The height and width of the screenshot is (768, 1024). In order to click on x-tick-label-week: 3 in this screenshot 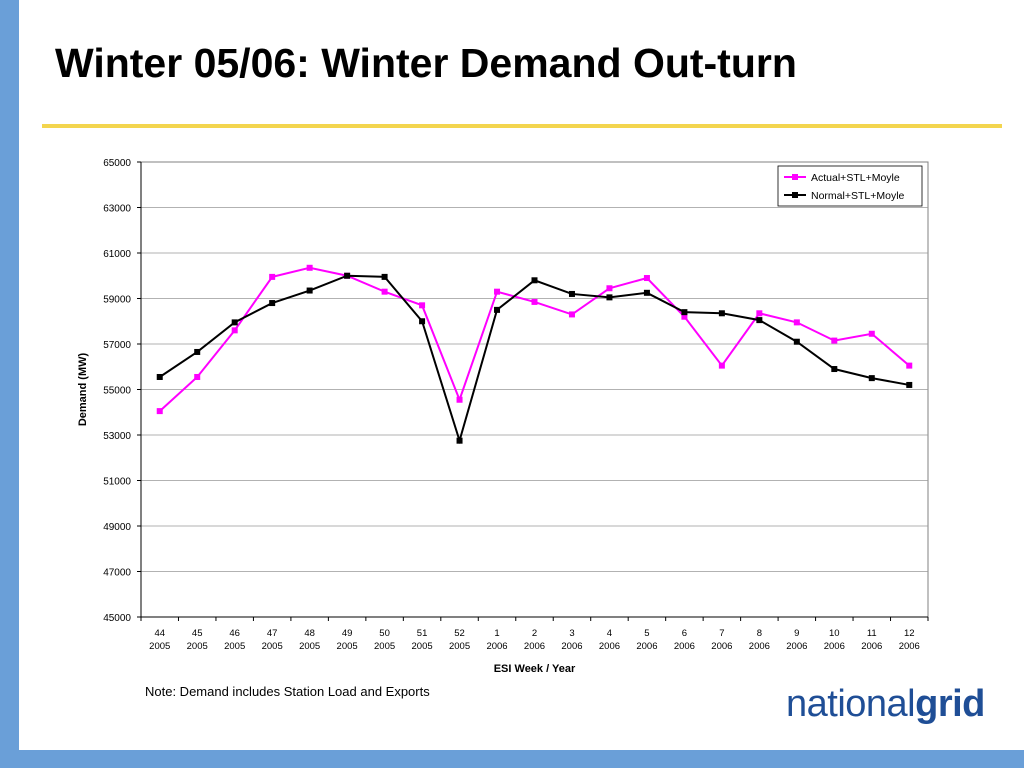, I will do `click(571, 633)`.